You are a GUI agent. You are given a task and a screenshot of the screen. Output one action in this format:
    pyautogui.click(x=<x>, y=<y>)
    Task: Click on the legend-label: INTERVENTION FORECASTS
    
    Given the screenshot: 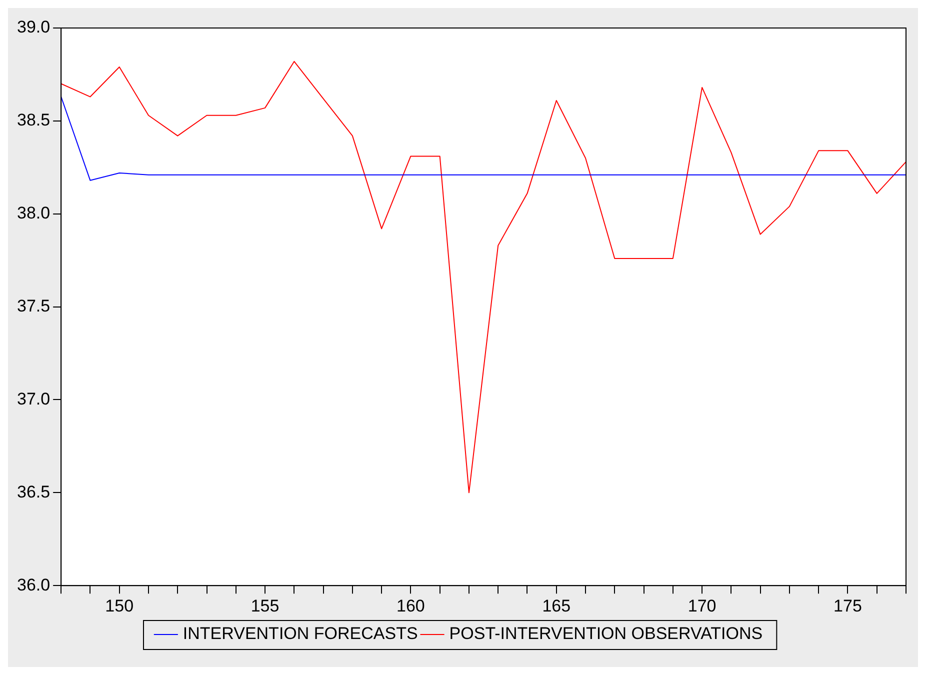 What is the action you would take?
    pyautogui.click(x=300, y=634)
    